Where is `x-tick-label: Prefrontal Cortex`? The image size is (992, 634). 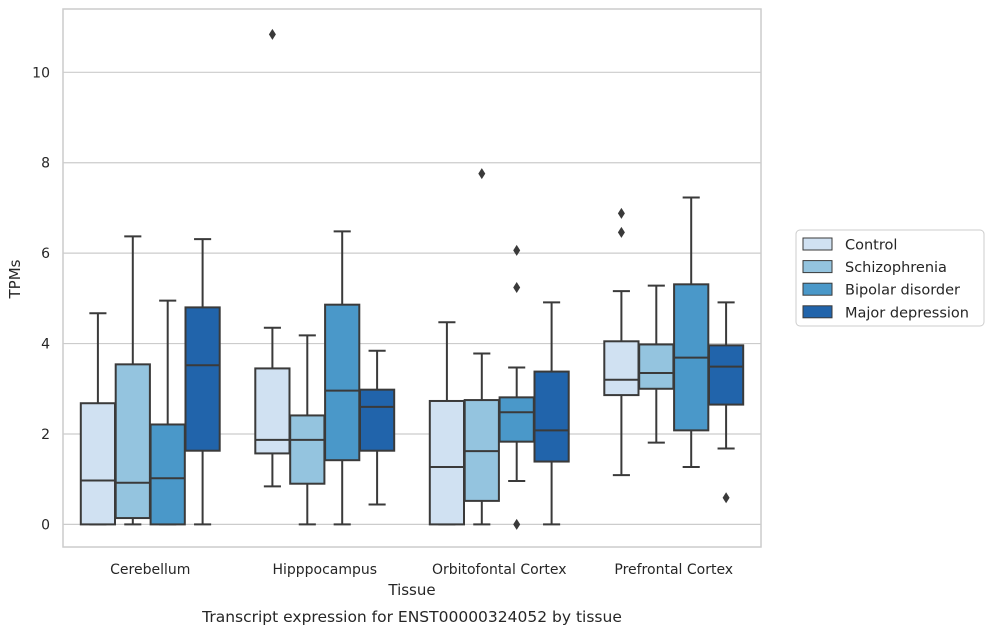 x-tick-label: Prefrontal Cortex is located at coordinates (673, 570).